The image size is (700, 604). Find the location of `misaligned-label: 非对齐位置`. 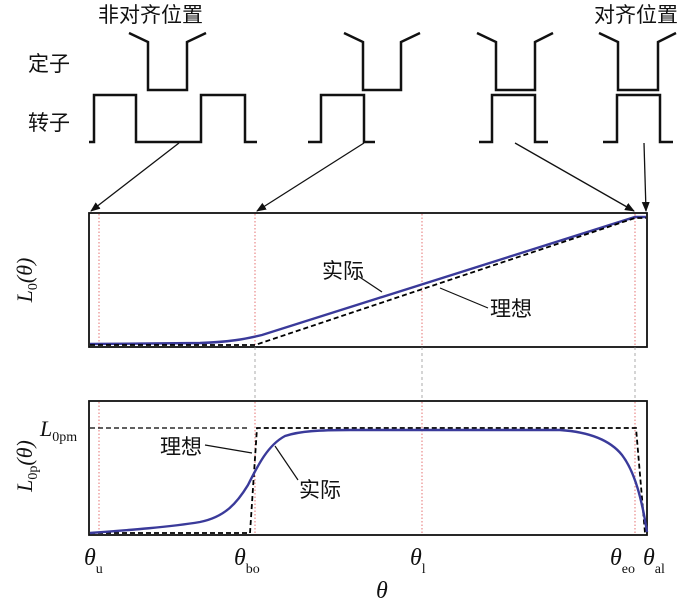

misaligned-label: 非对齐位置 is located at coordinates (150, 15).